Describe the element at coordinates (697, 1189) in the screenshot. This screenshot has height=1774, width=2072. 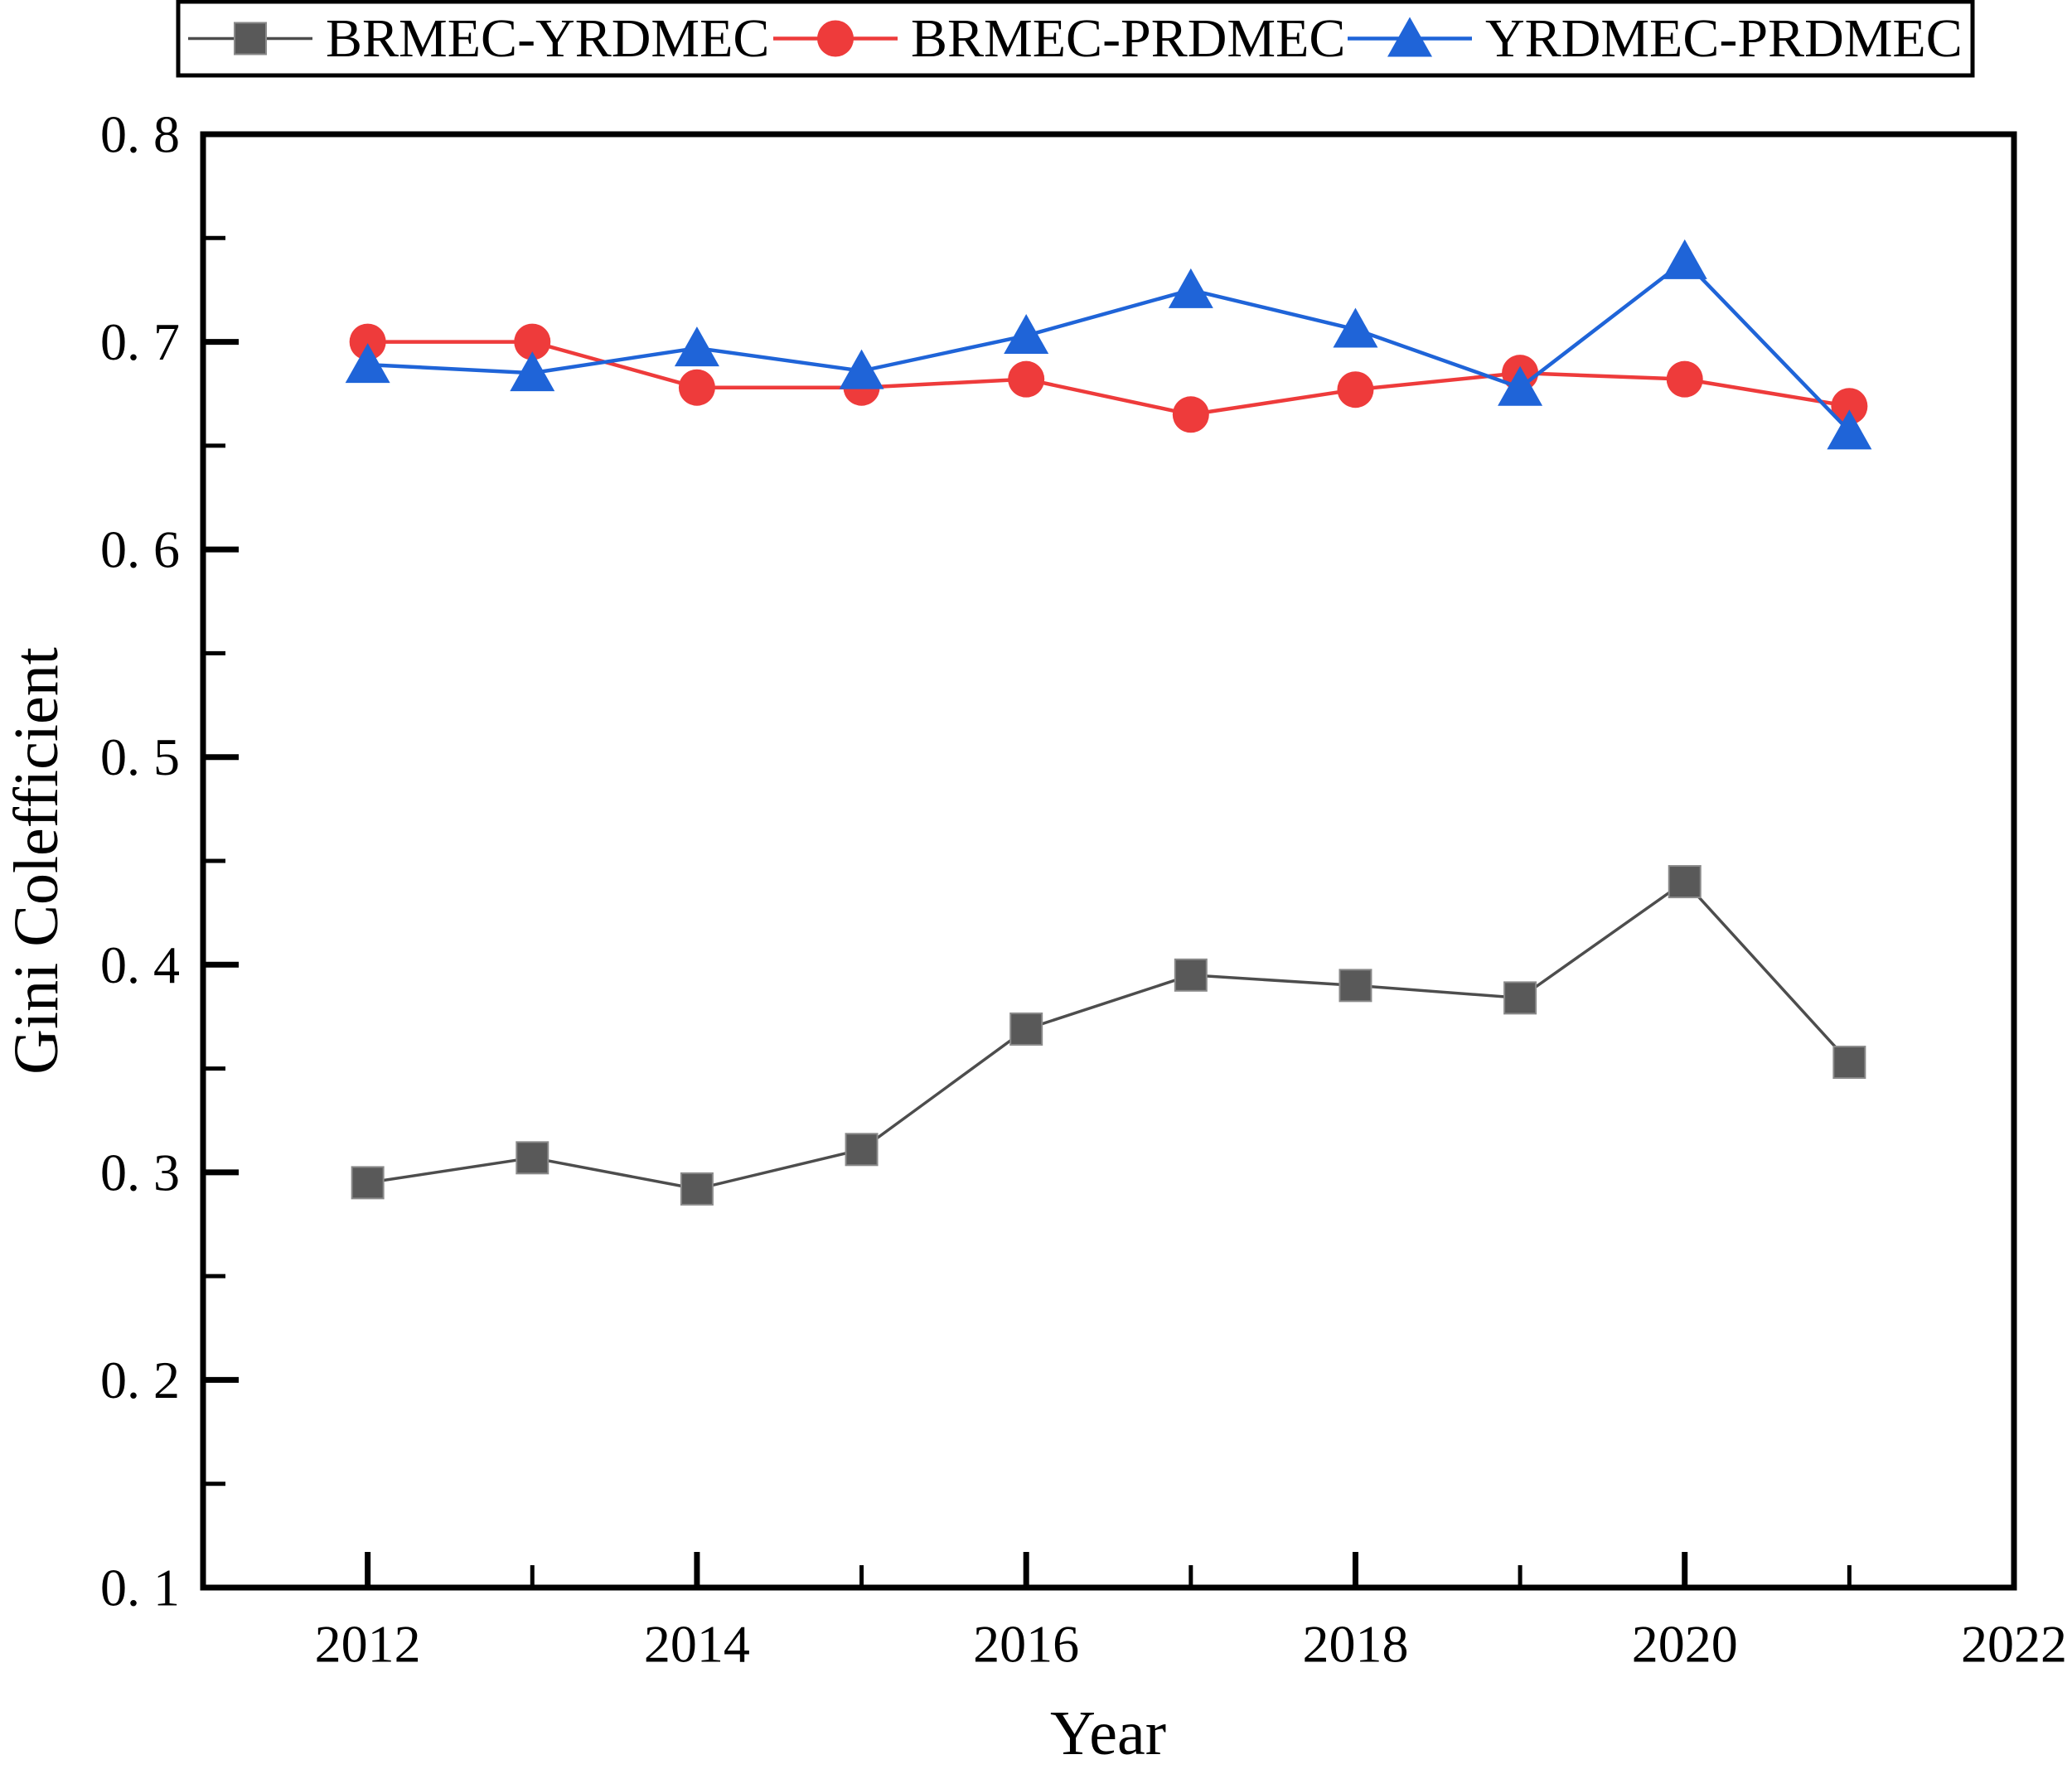
I see `series-marker-brmec-yrdmec-2014` at that location.